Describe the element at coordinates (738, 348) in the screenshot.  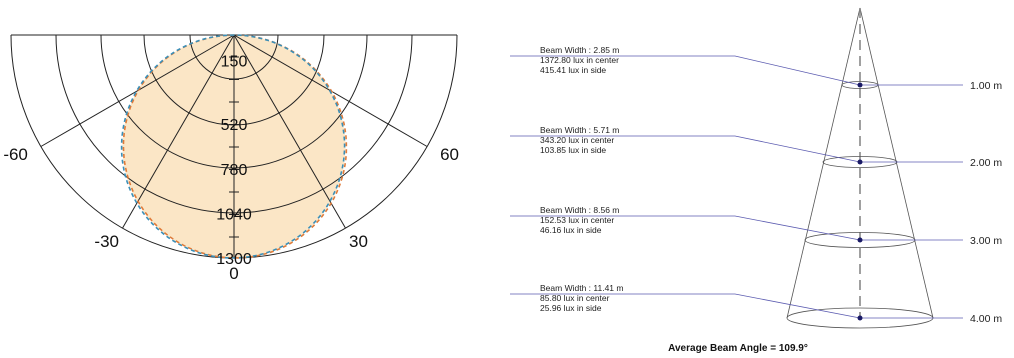
I see `average-beam-angle: Average Beam Angle = 109.9°` at that location.